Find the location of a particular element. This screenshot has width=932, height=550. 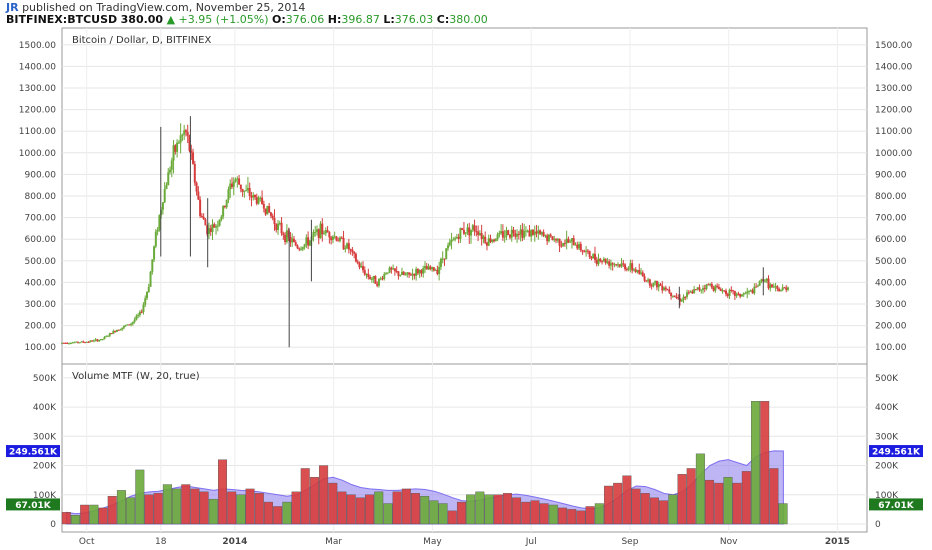

volume-last-badge-background is located at coordinates (896, 504).